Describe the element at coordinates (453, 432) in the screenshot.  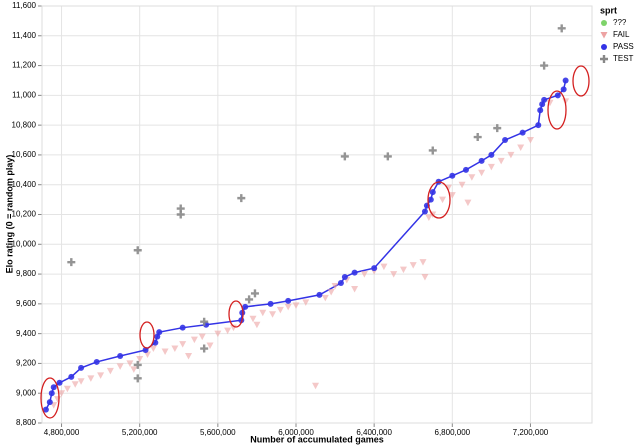
I see `x-tick-label: 6,800,000` at that location.